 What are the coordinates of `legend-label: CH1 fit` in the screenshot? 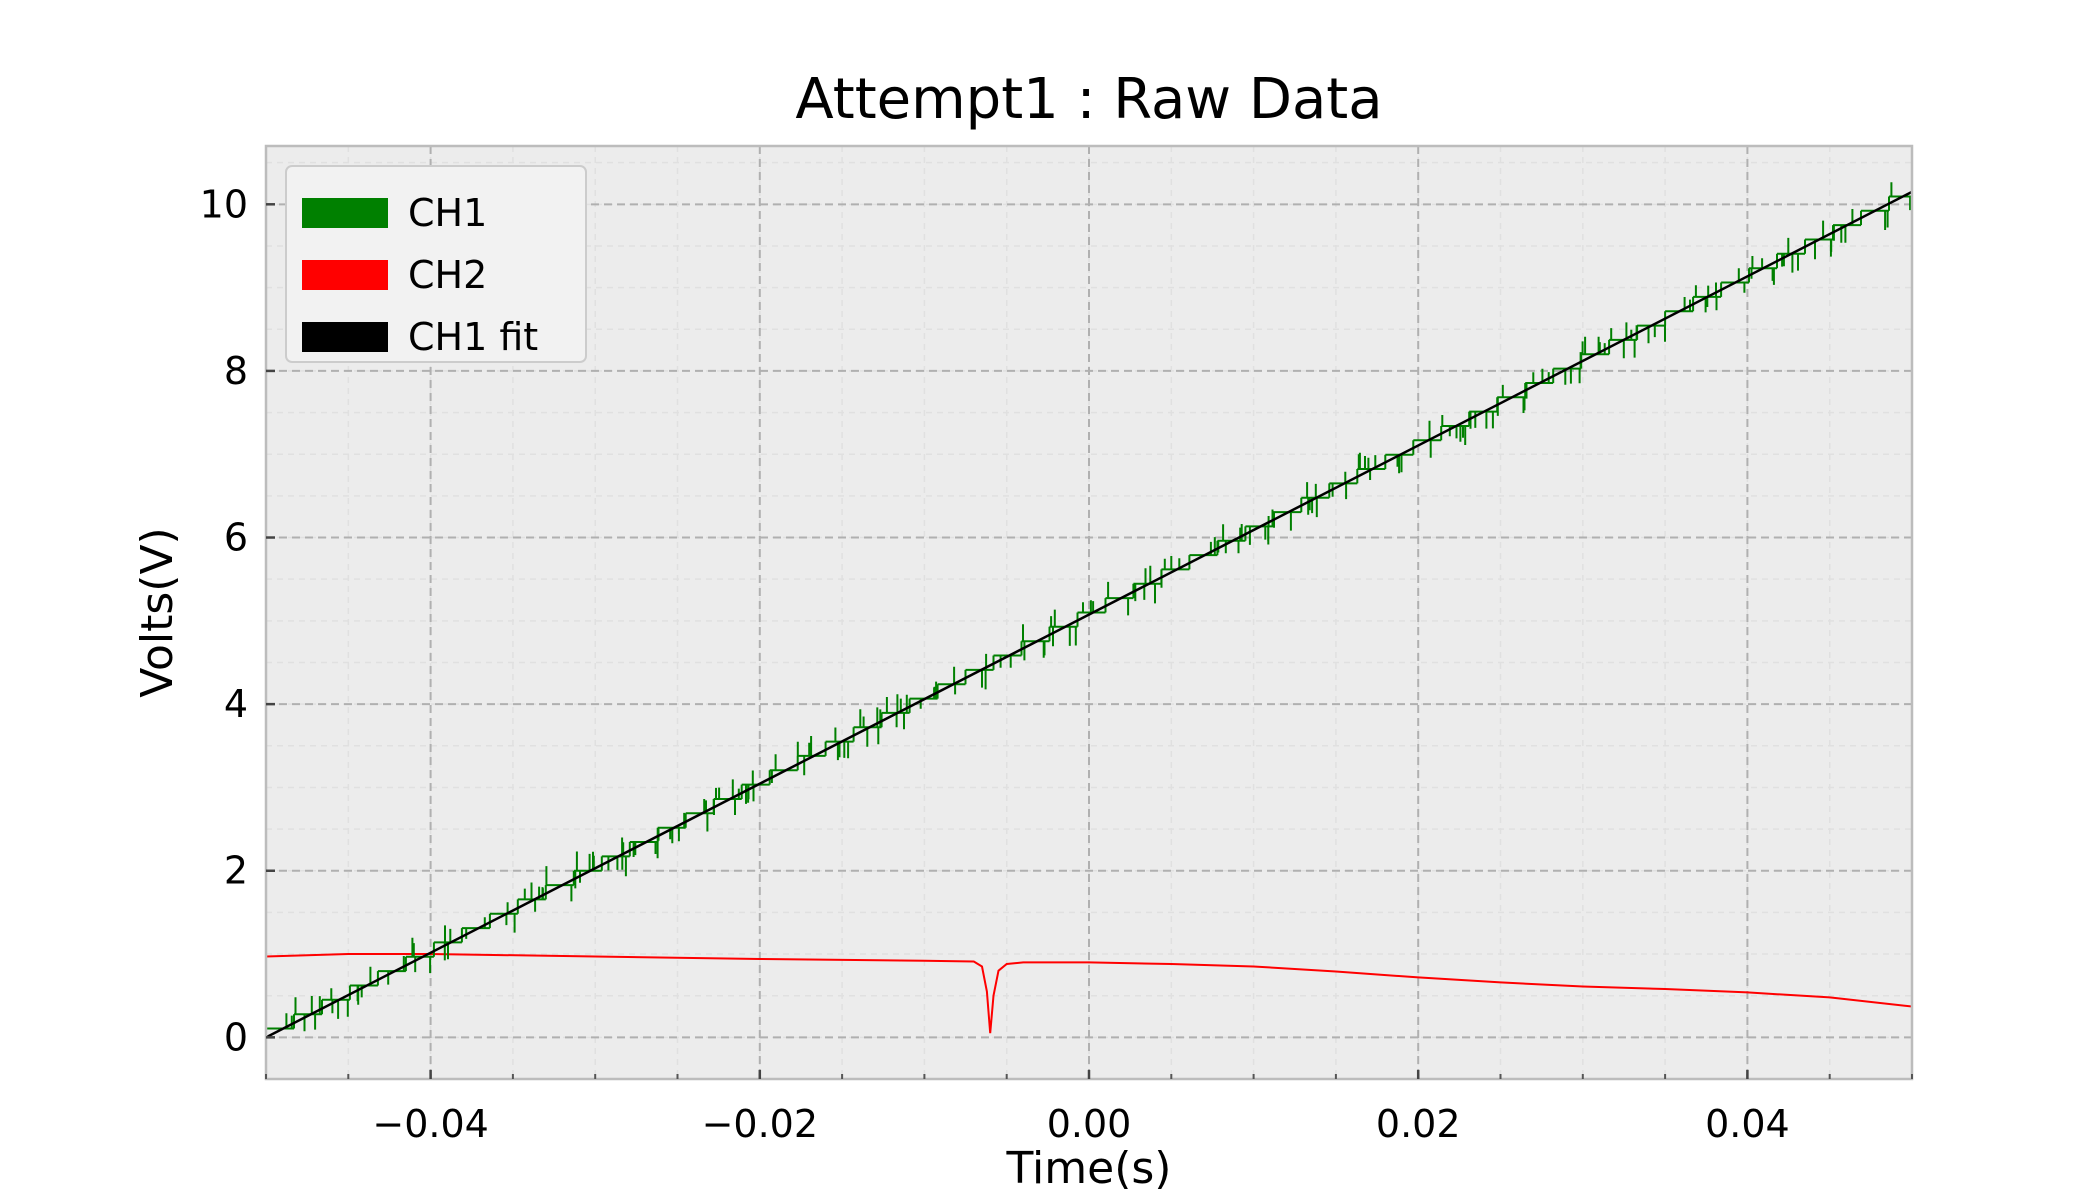 It's located at (473, 337).